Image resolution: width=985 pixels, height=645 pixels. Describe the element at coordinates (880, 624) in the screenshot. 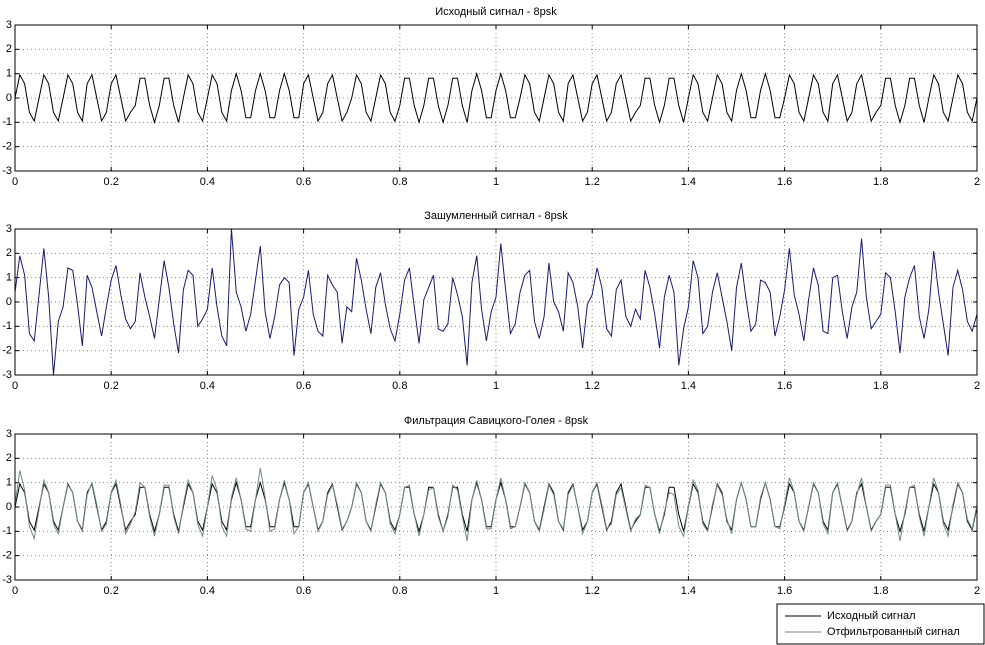

I see `legend-box` at that location.